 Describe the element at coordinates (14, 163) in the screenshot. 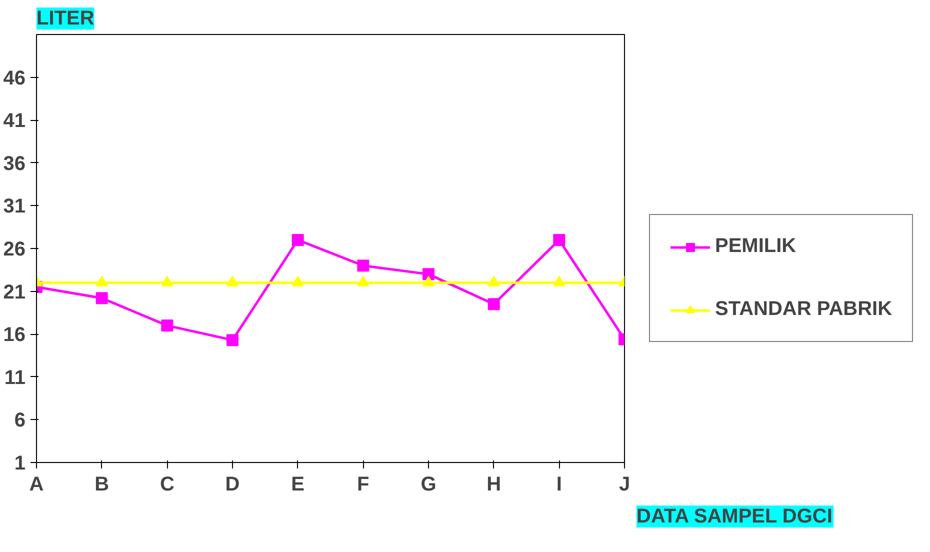

I see `y-tick-label: 36` at that location.